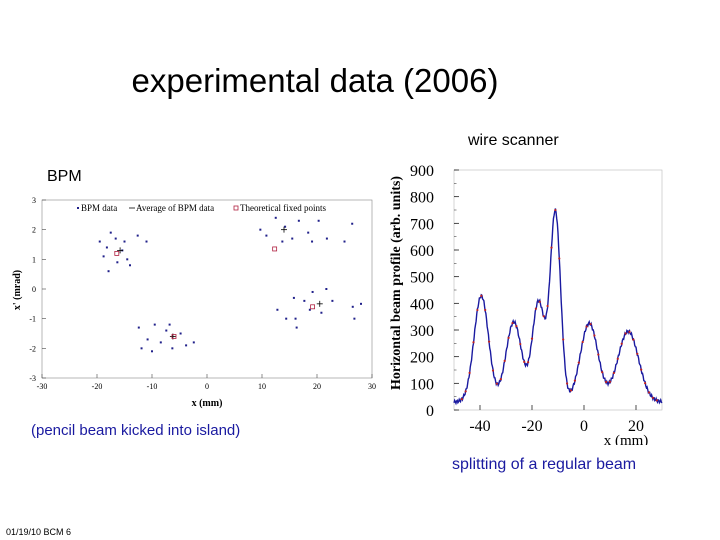  I want to click on bpm-y-tick-label: 0, so click(34, 289).